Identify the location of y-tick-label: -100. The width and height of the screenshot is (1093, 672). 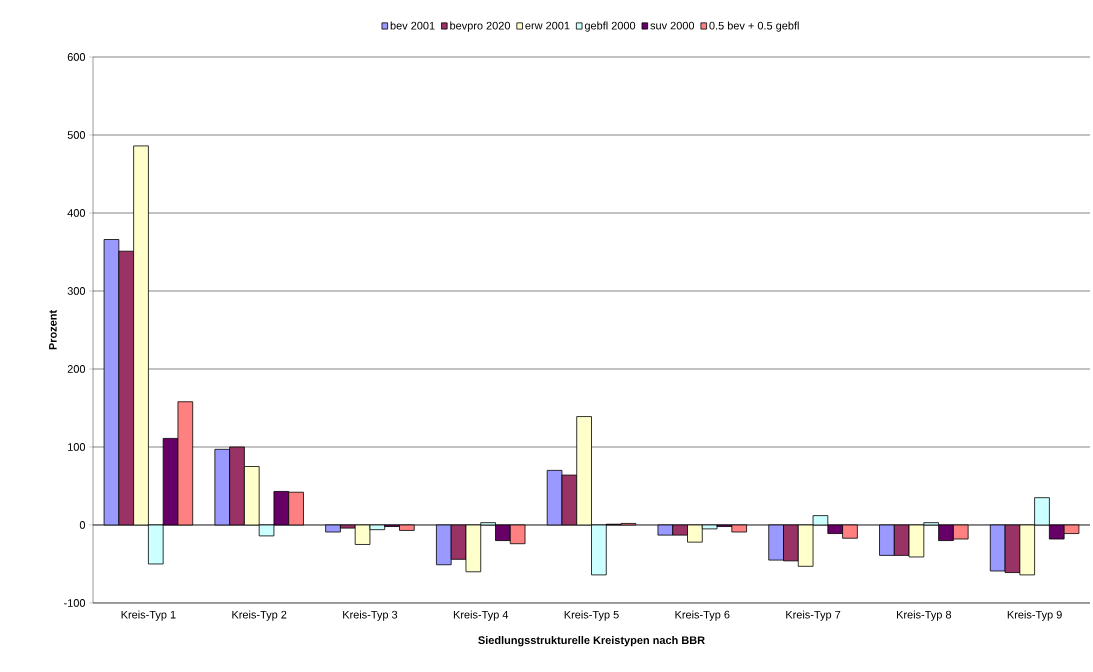
(75, 603).